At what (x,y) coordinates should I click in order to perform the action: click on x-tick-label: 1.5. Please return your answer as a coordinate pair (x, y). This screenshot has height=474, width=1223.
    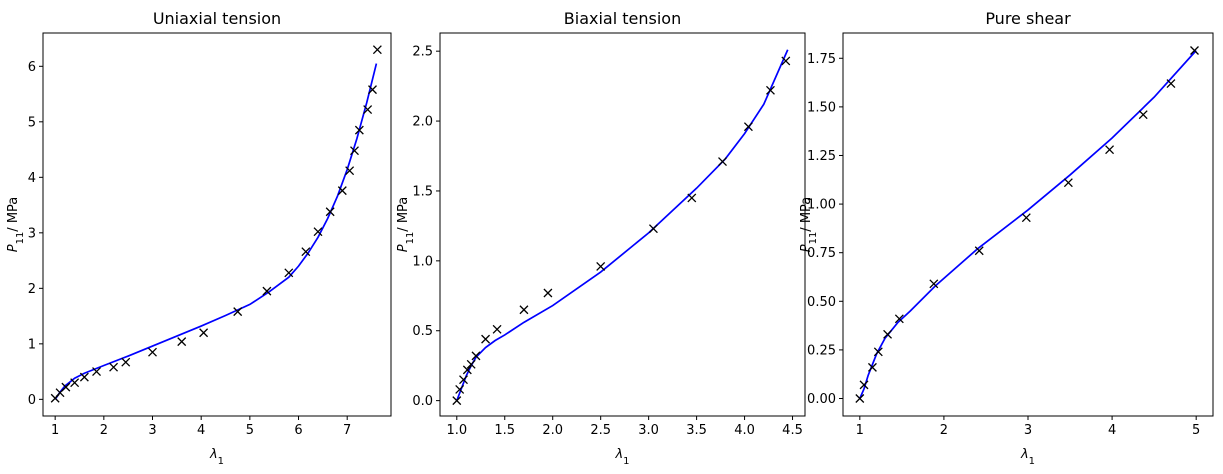
    Looking at the image, I should click on (504, 430).